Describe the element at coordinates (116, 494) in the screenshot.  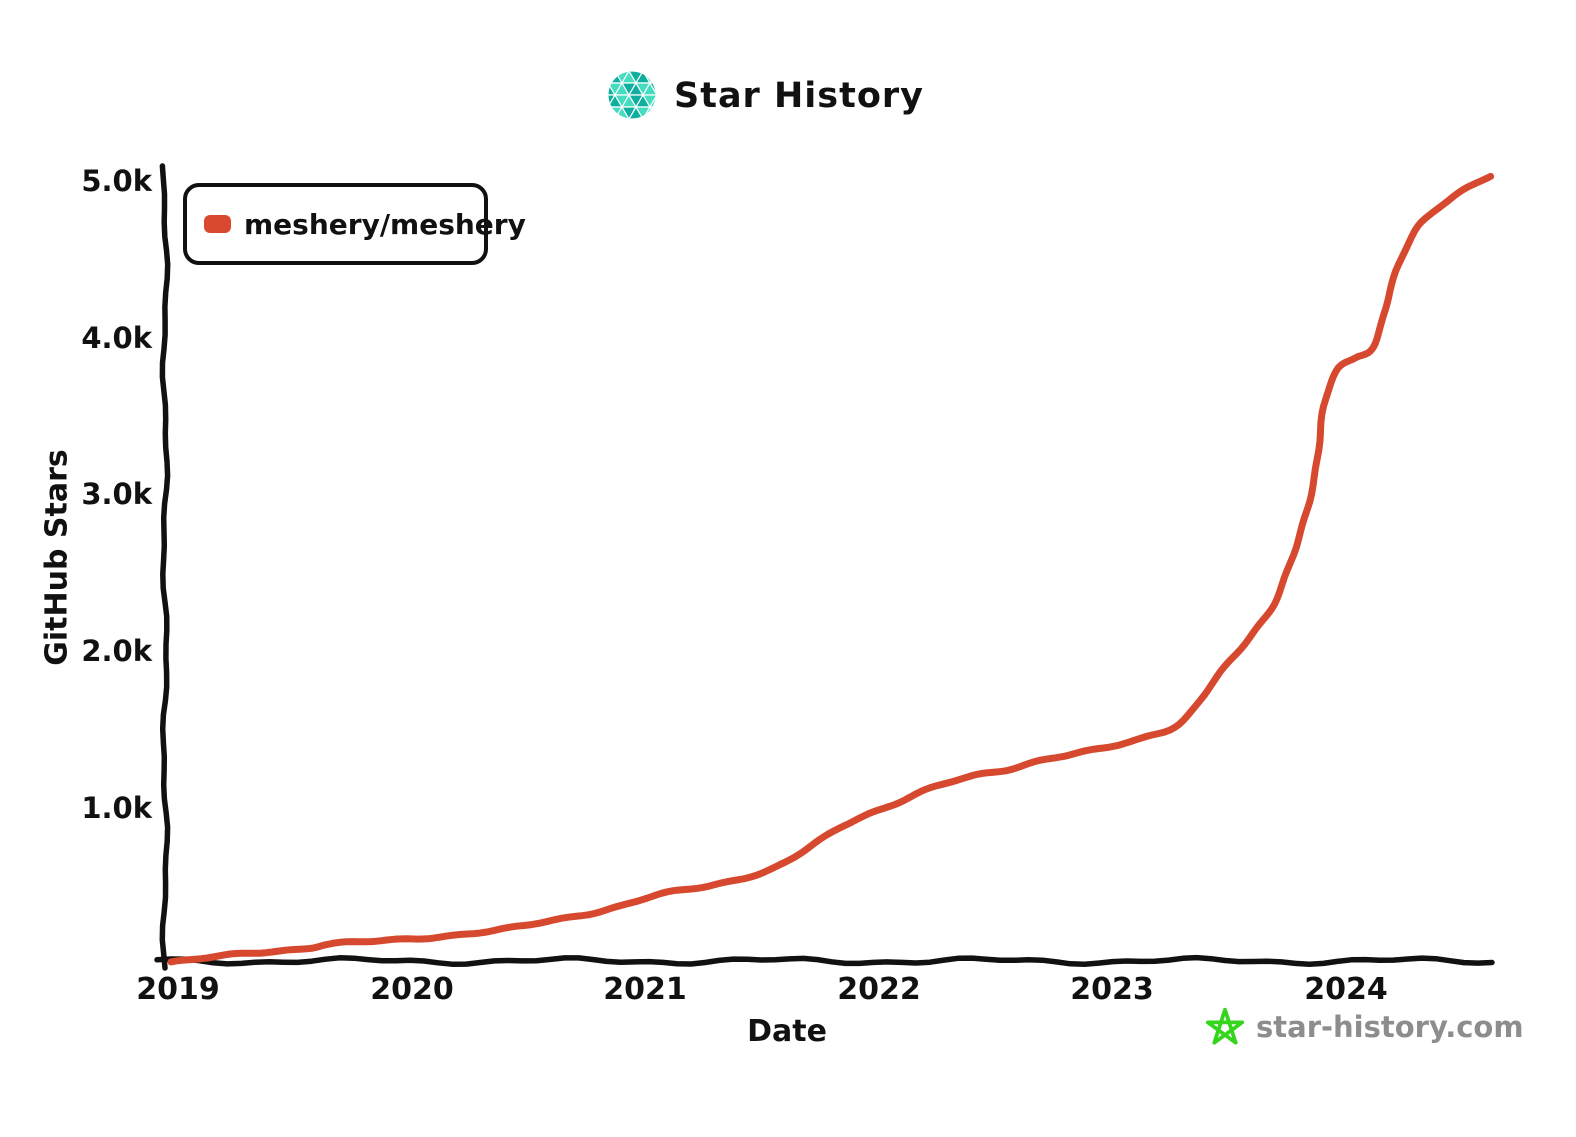
I see `y-tick-label: 3.0k` at that location.